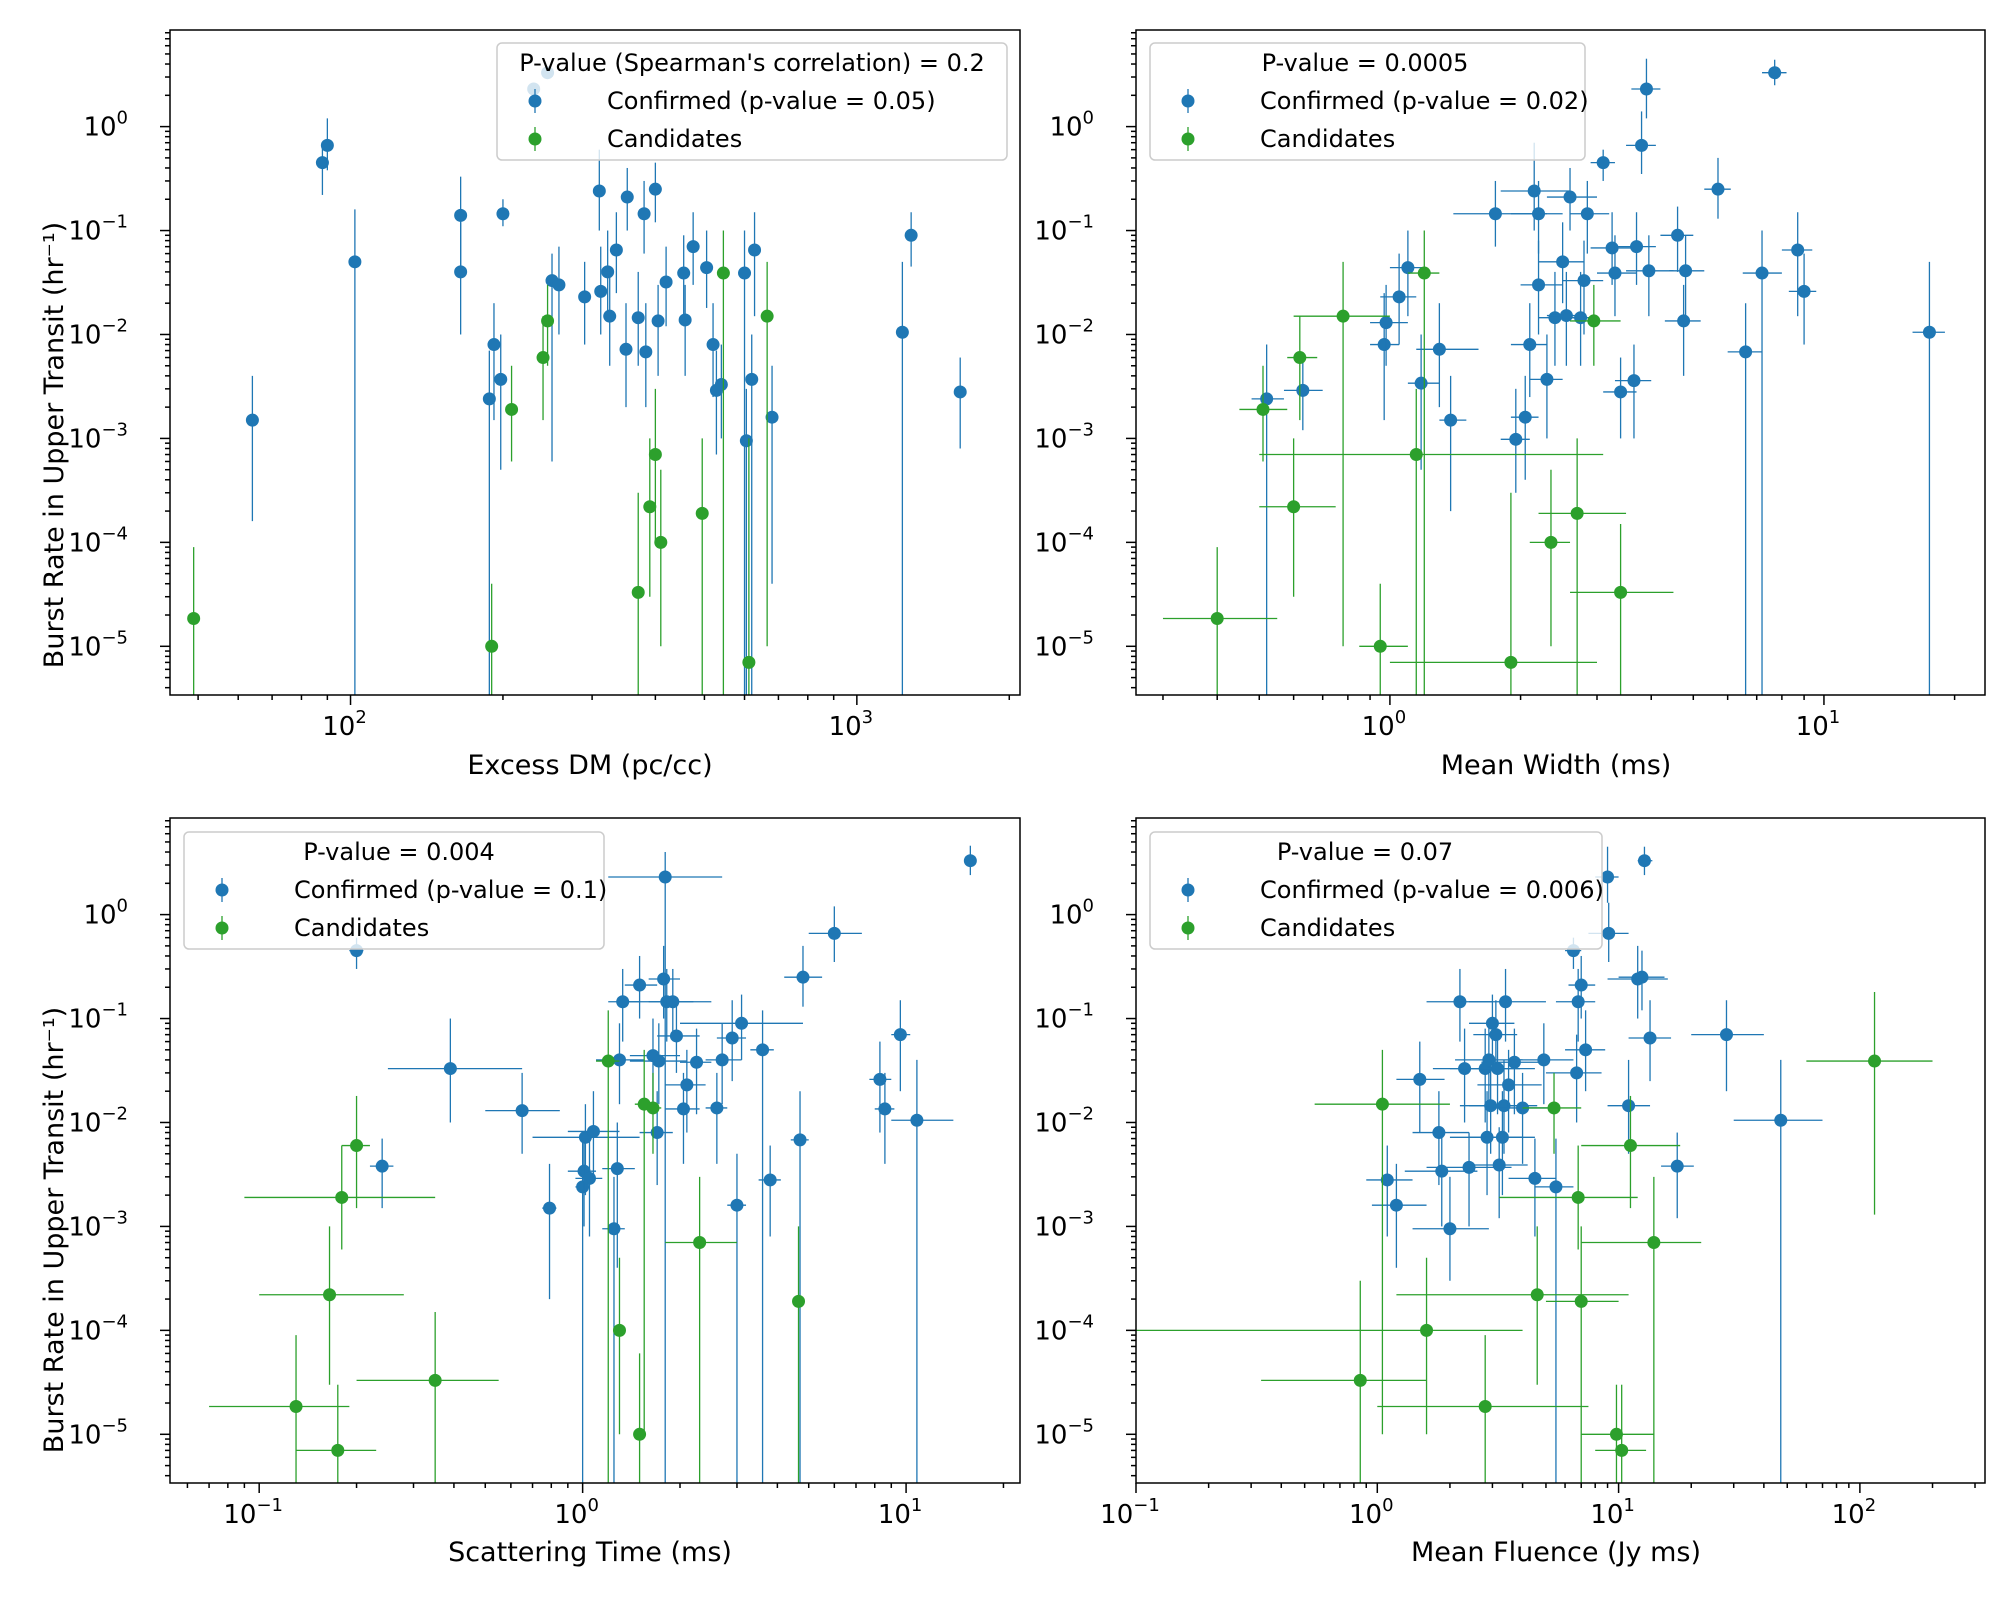 The image size is (2000, 1604). I want to click on y-tick-label: 10⁻⁴, so click(98, 1328).